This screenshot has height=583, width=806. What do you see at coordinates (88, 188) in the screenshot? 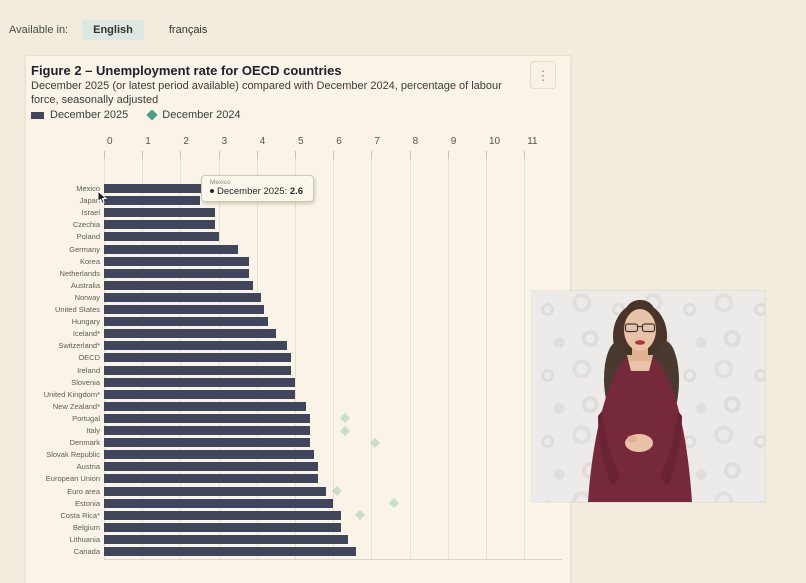
I see `country-label: Mexico` at bounding box center [88, 188].